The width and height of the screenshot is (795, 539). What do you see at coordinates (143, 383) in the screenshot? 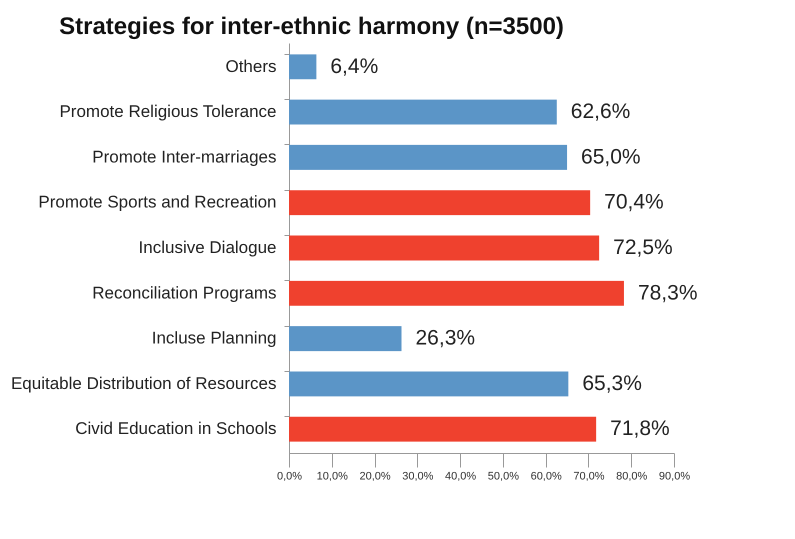
I see `y-tick-label: Equitable Distribution of Resources` at bounding box center [143, 383].